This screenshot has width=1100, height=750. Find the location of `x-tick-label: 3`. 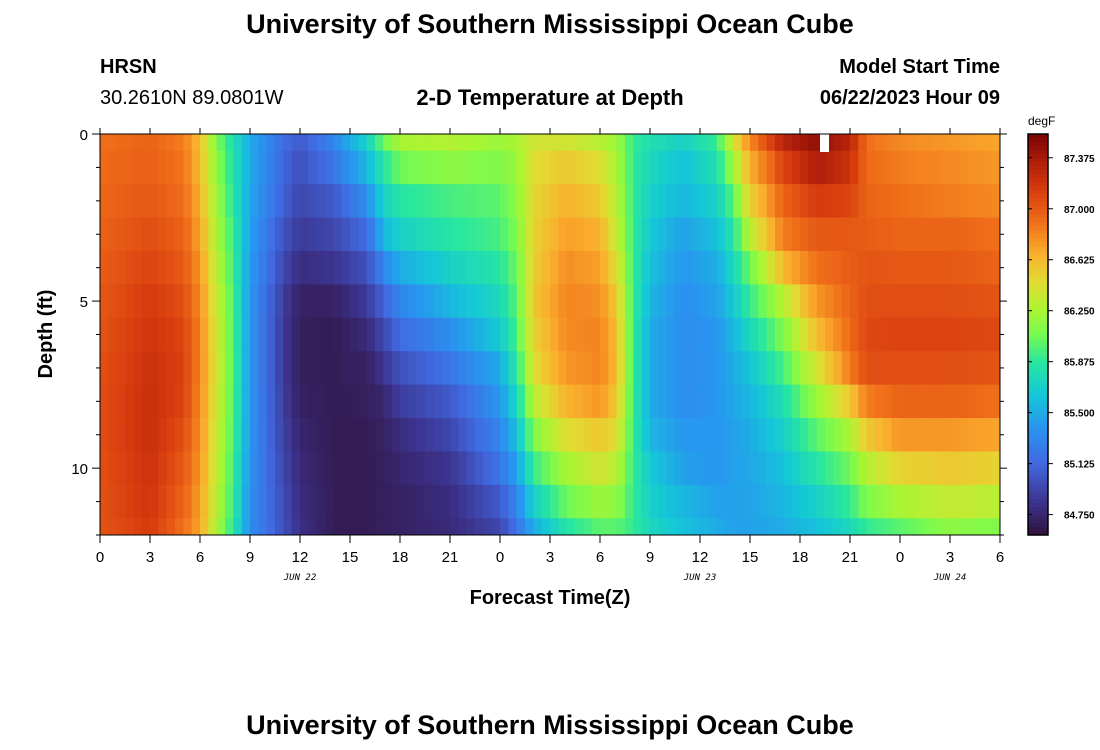

x-tick-label: 3 is located at coordinates (950, 557).